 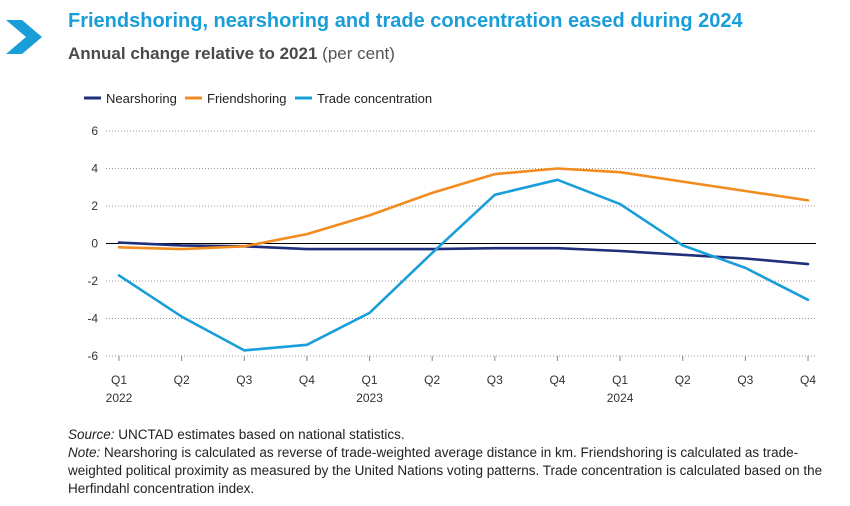 I want to click on x-year-label: 2022, so click(x=119, y=398).